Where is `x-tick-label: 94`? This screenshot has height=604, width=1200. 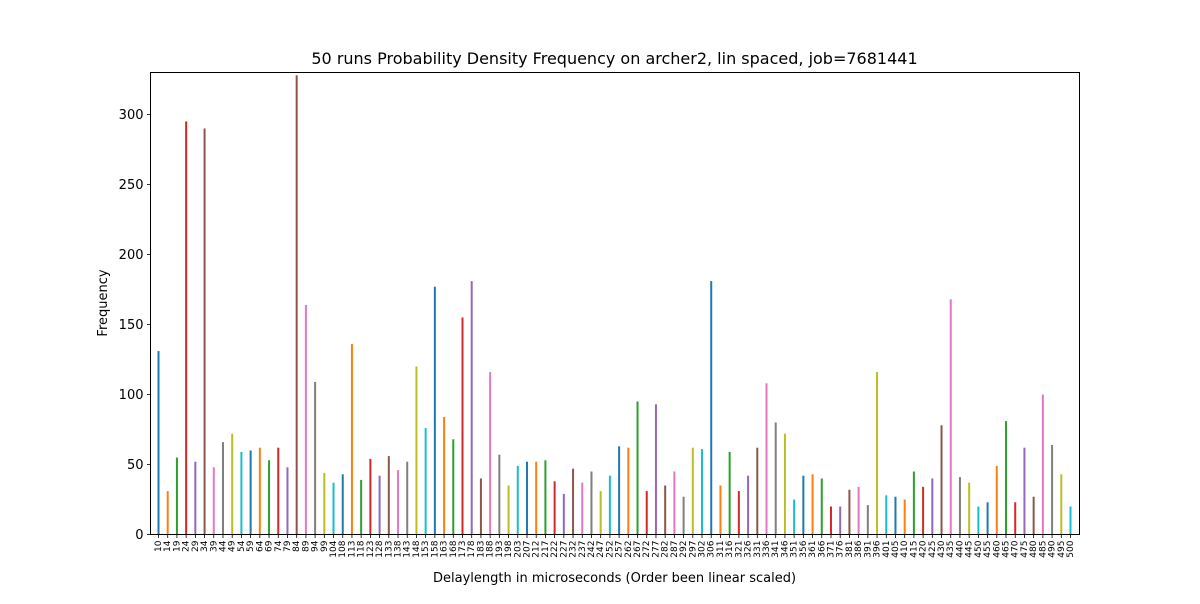 x-tick-label: 94 is located at coordinates (316, 546).